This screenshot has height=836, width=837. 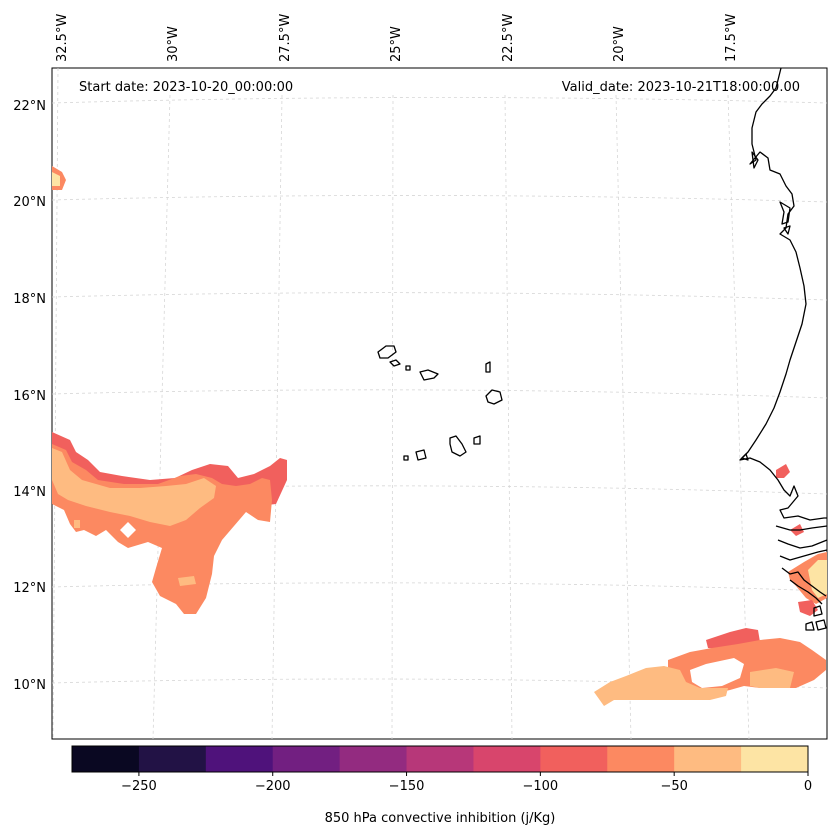 What do you see at coordinates (408, 368) in the screenshot?
I see `island-santa-luzia` at bounding box center [408, 368].